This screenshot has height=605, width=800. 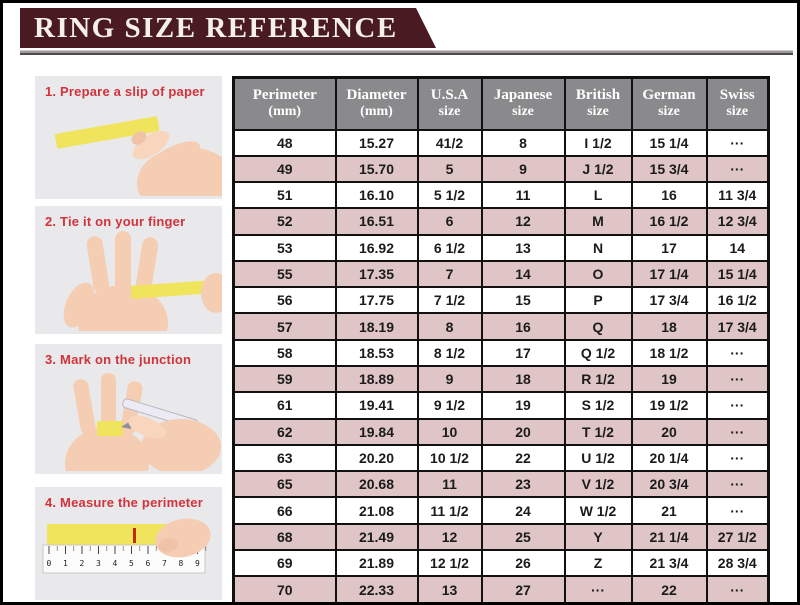 What do you see at coordinates (284, 537) in the screenshot?
I see `table-cell: 68` at bounding box center [284, 537].